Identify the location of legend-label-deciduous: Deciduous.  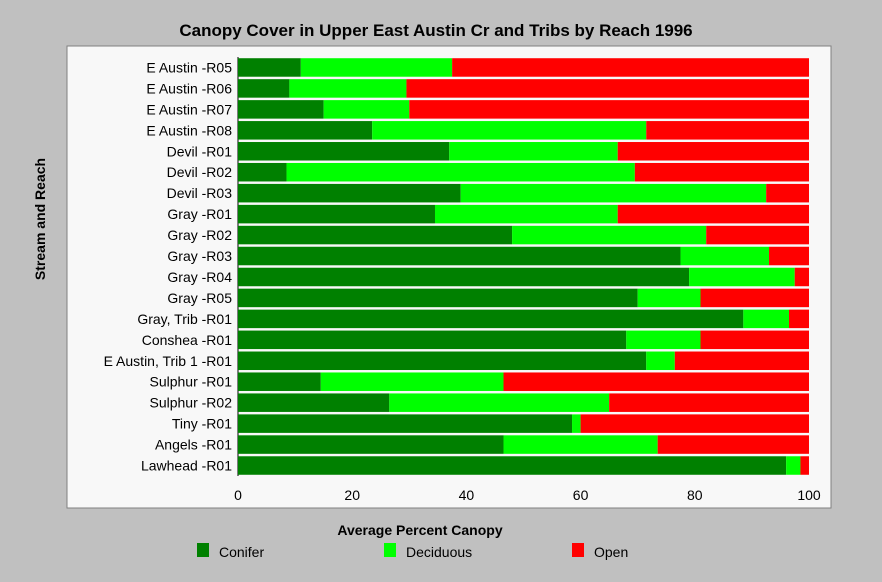
(439, 552).